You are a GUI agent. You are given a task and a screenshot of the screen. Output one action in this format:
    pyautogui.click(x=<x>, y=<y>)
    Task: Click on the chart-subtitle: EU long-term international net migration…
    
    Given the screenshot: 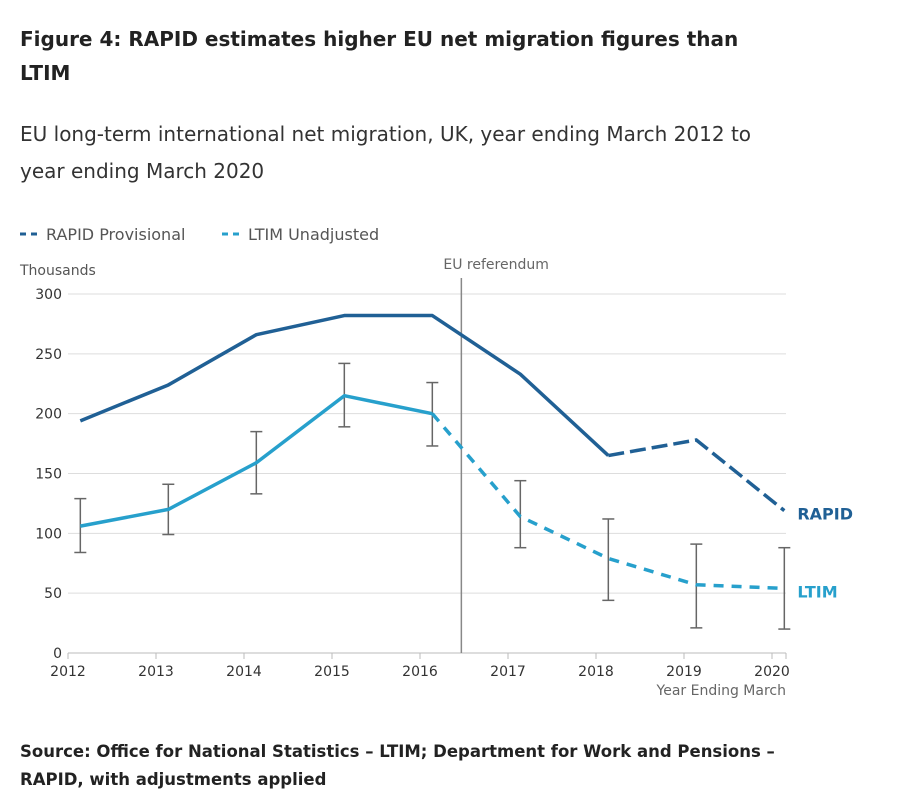 What is the action you would take?
    pyautogui.click(x=386, y=152)
    